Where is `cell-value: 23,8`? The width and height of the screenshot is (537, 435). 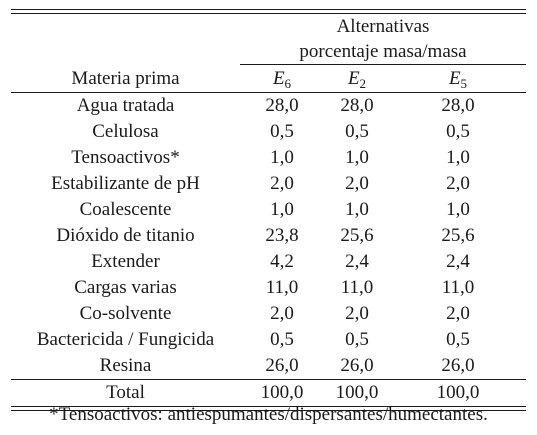
cell-value: 23,8 is located at coordinates (282, 235).